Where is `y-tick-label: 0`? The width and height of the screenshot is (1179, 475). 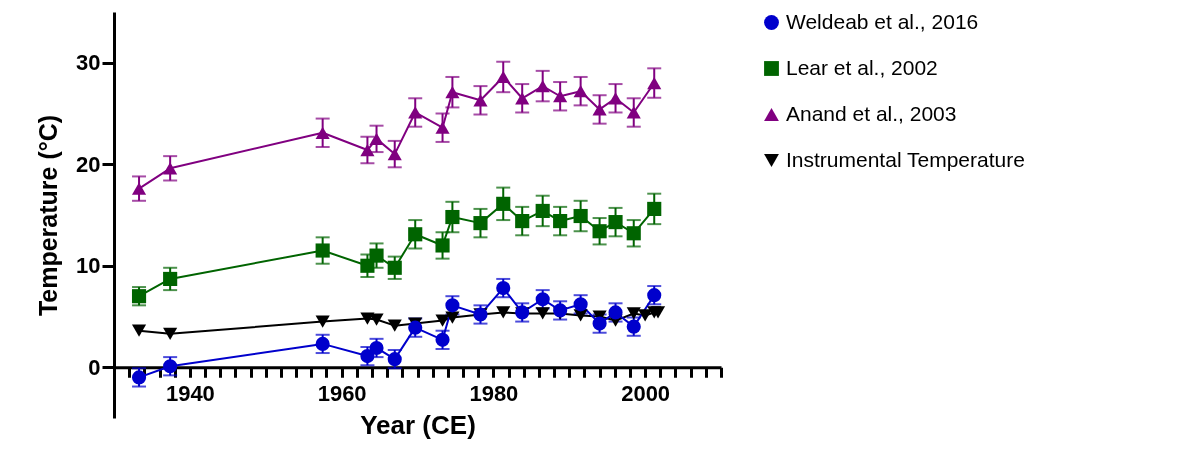 y-tick-label: 0 is located at coordinates (94, 367).